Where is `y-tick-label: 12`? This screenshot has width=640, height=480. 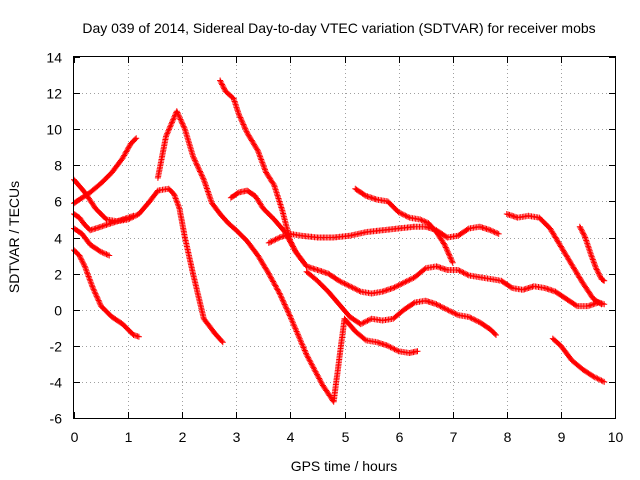
y-tick-label: 12 is located at coordinates (54, 94).